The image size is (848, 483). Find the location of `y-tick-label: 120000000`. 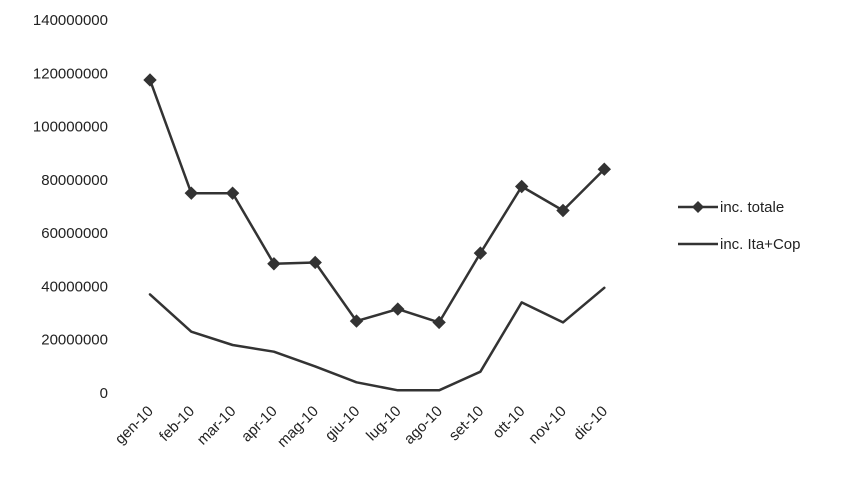

y-tick-label: 120000000 is located at coordinates (70, 73).